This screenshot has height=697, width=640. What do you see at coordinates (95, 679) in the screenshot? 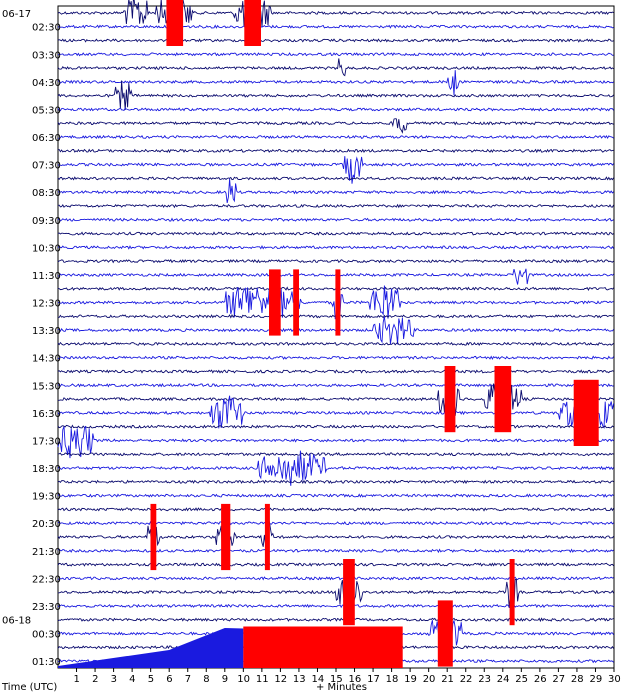
I see `x-tick-label-2: 2` at bounding box center [95, 679].